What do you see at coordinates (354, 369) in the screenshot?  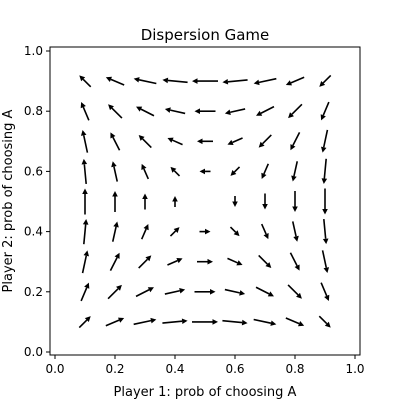 I see `x-tick-label: 1.0` at bounding box center [354, 369].